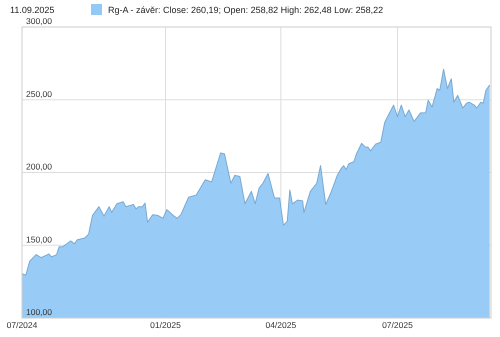  What do you see at coordinates (280, 325) in the screenshot?
I see `x-tick-label: 04/2025` at bounding box center [280, 325].